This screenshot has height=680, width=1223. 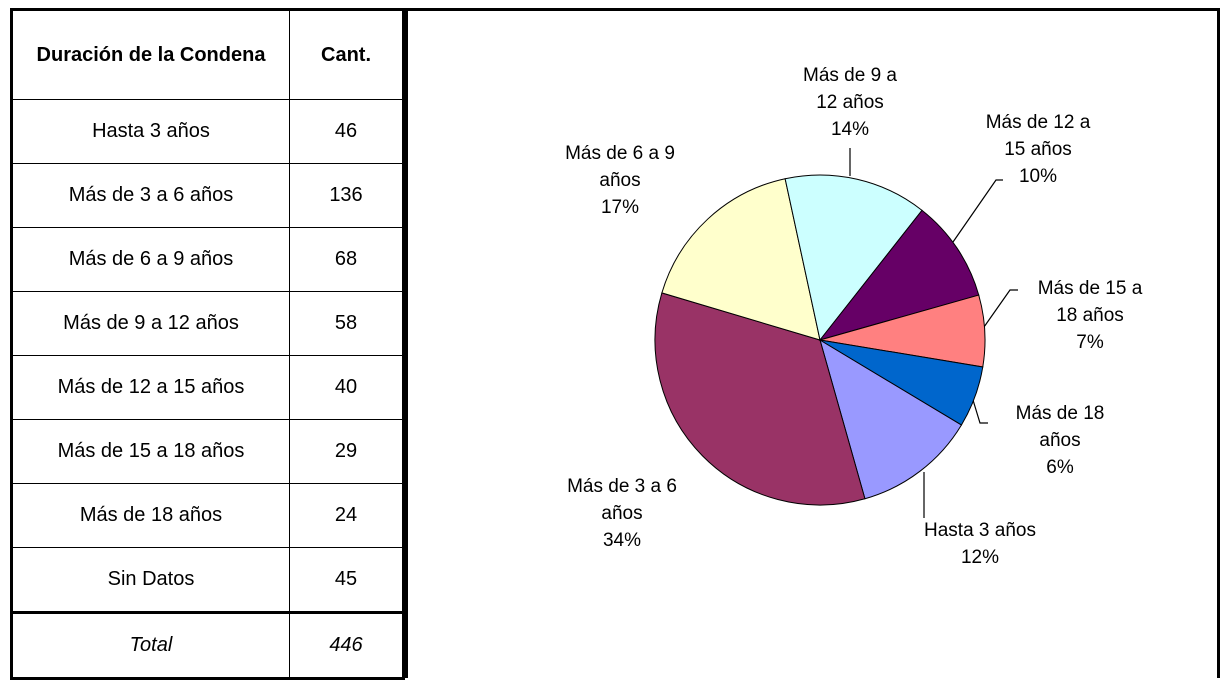 I want to click on table-row: Más de 12 a 15 años 40, so click(x=207, y=387).